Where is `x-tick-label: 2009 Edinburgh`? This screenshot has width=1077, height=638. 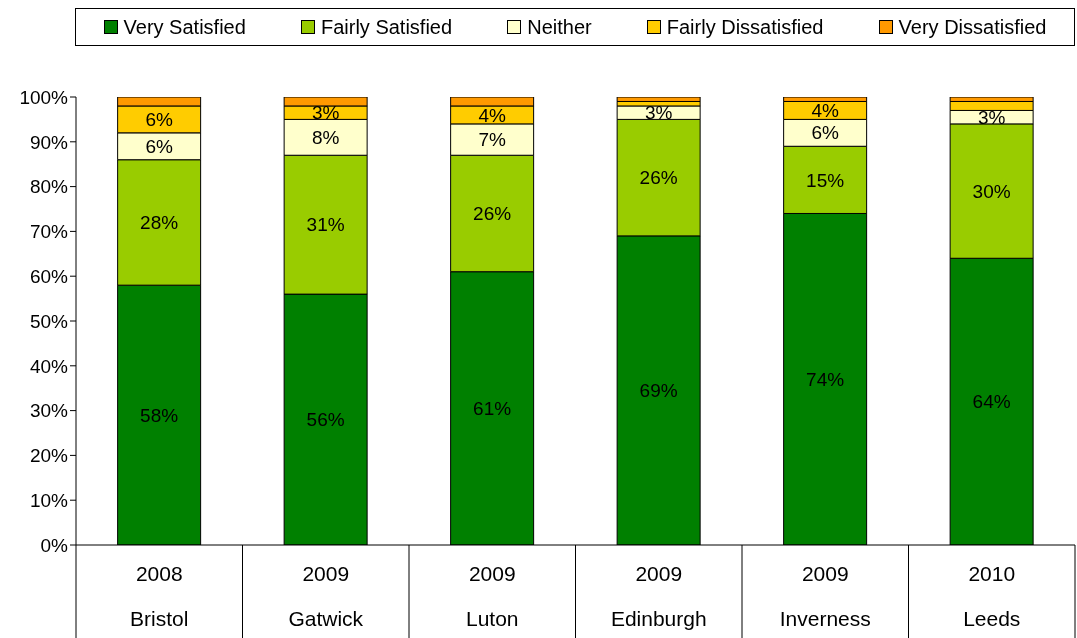 x-tick-label: 2009 Edinburgh is located at coordinates (658, 596).